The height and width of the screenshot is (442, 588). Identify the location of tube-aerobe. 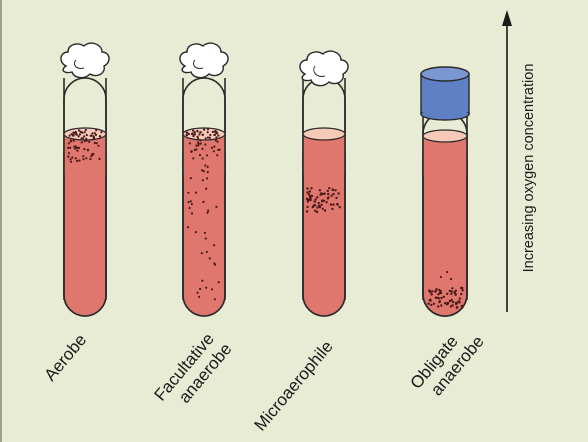
(85, 179).